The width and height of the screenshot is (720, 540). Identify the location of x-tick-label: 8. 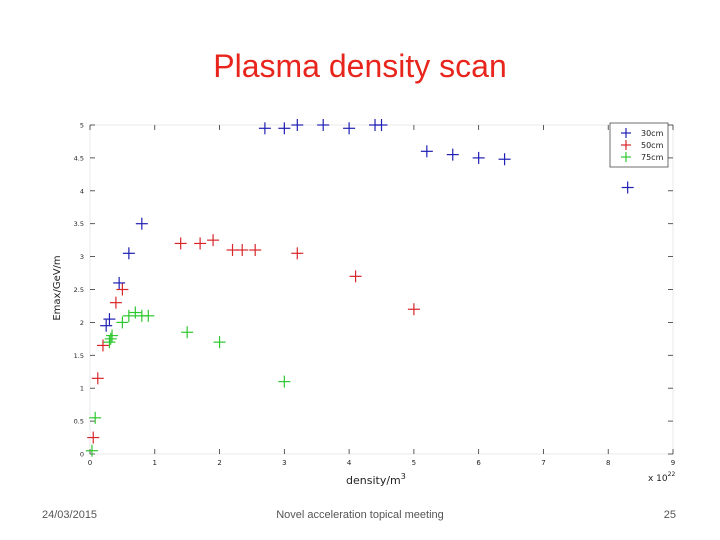
(608, 463).